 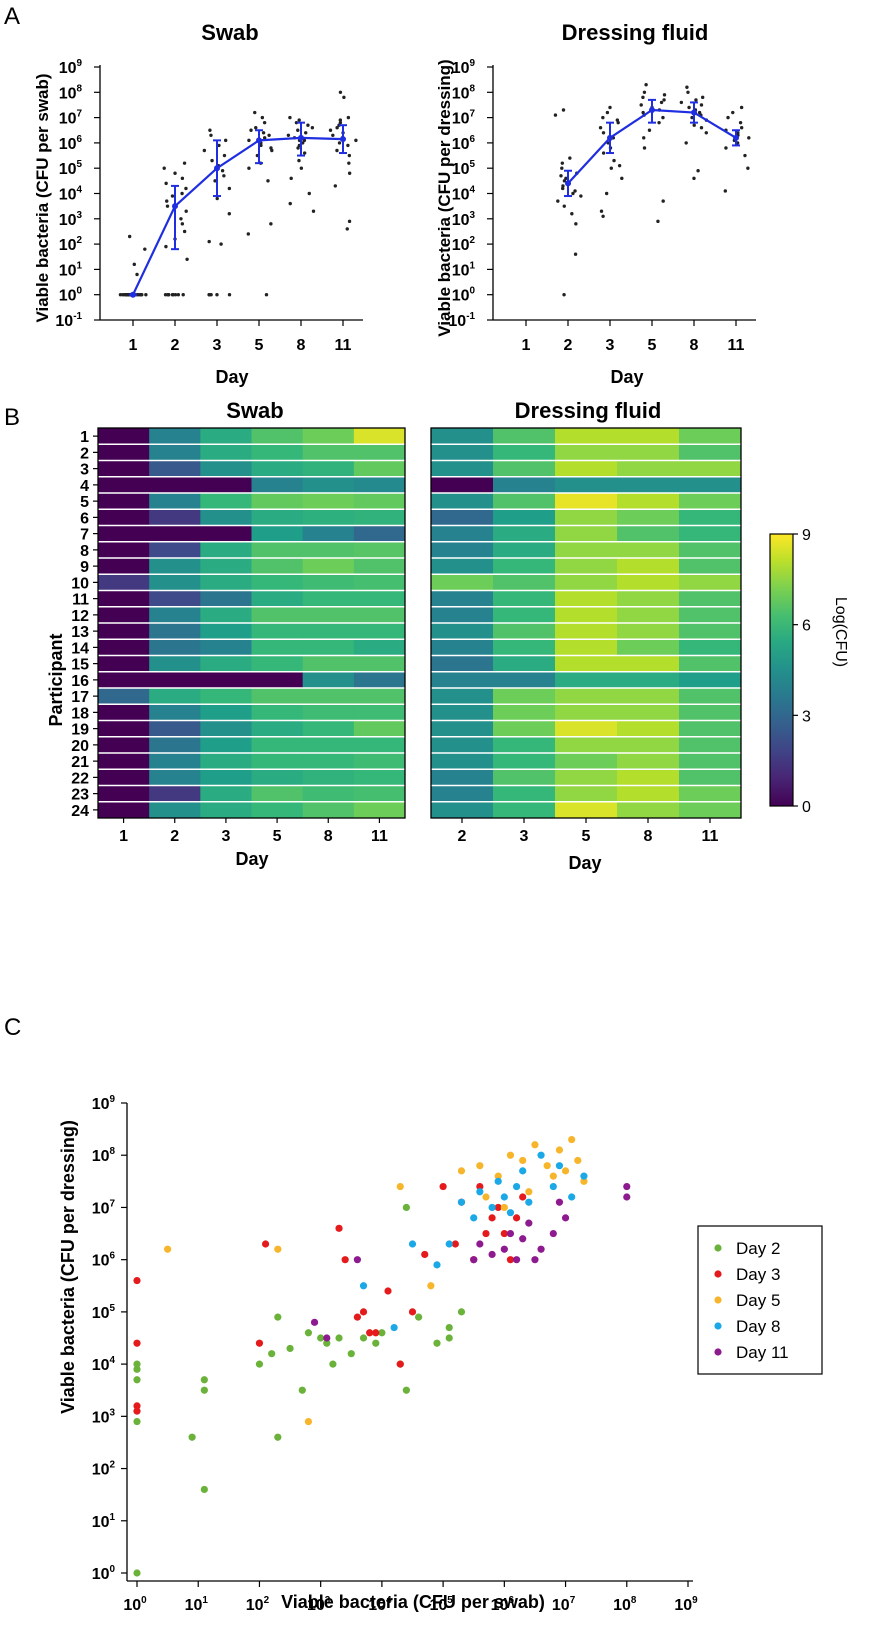 What do you see at coordinates (462, 836) in the screenshot?
I see `b-dressing-xtick-label: 2` at bounding box center [462, 836].